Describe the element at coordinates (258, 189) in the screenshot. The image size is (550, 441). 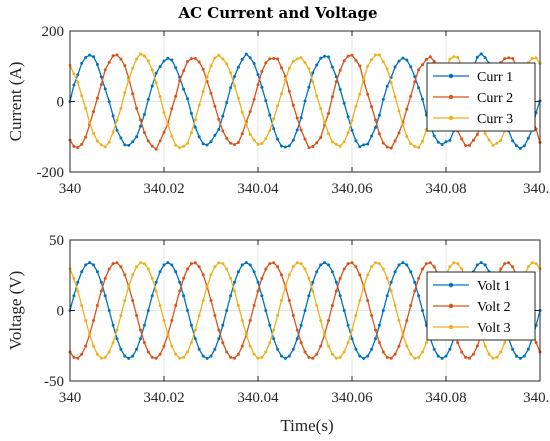
I see `x-tick-label: 340.04` at that location.